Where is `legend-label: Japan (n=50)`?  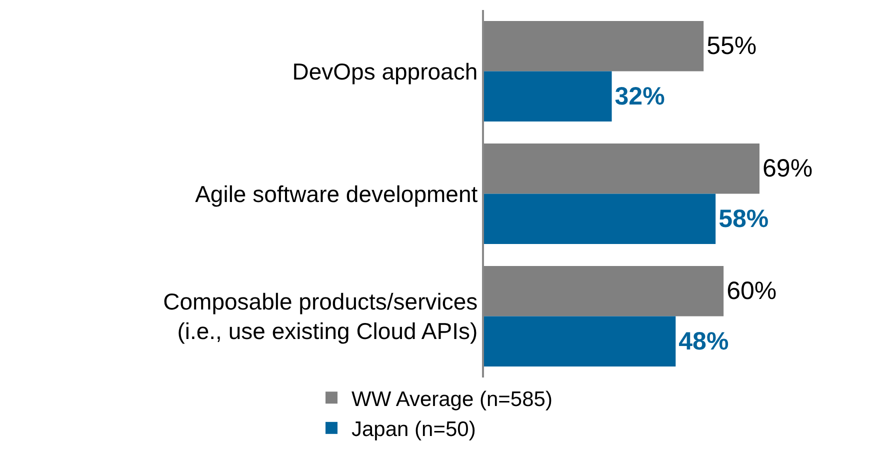 legend-label: Japan (n=50) is located at coordinates (414, 430).